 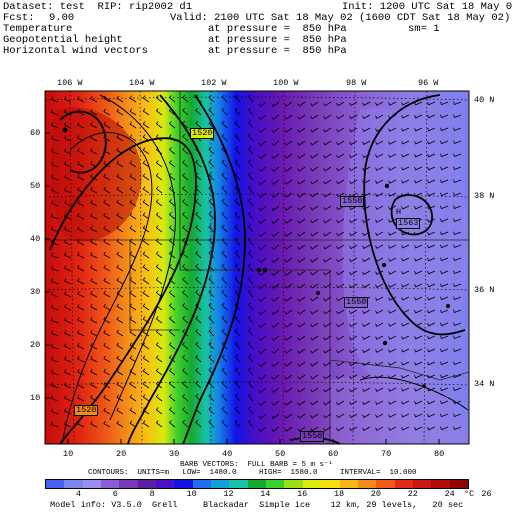 I want to click on lon-label: 104 W, so click(x=142, y=83).